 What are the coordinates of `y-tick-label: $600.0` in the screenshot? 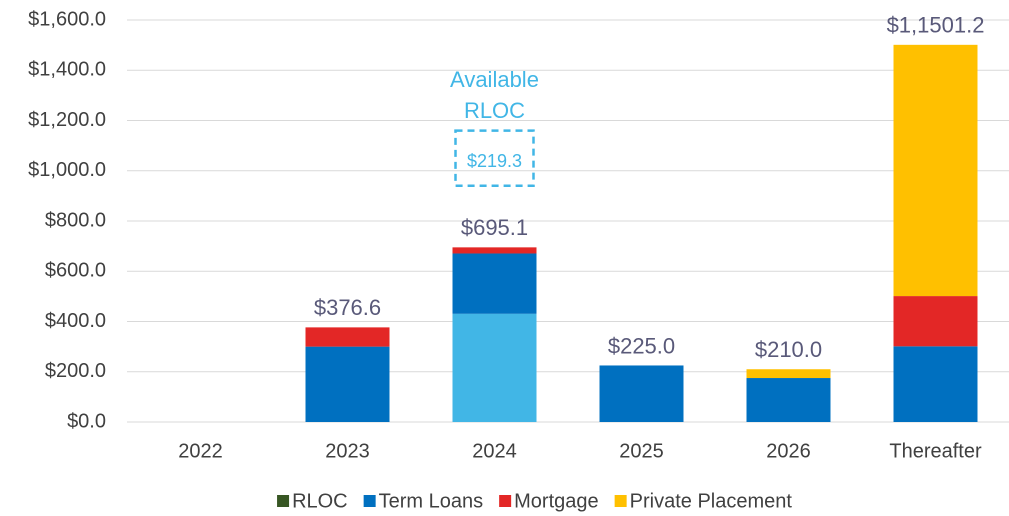 It's located at (75, 271).